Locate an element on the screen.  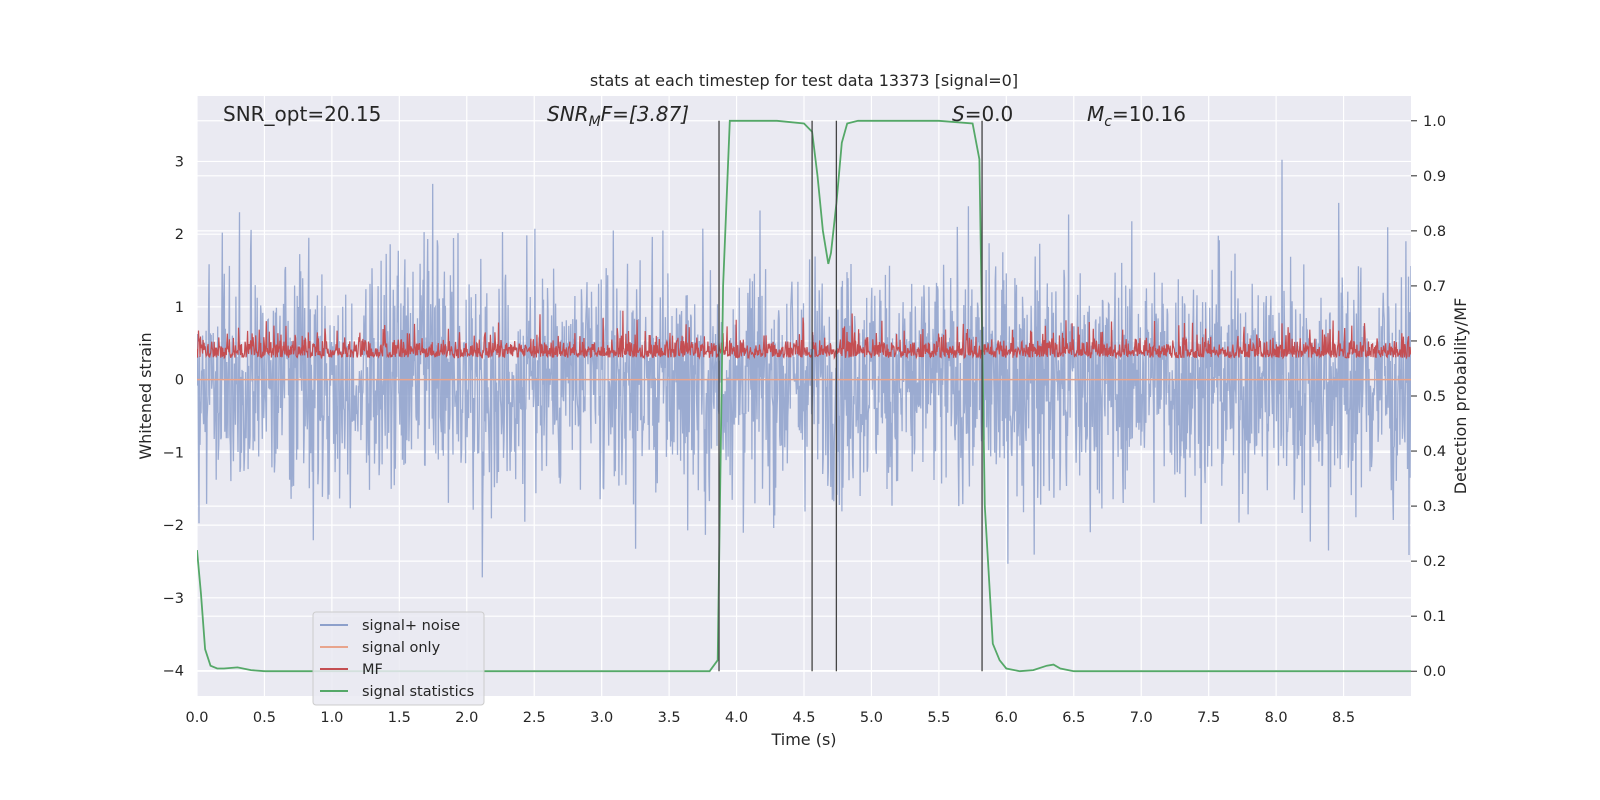
y-tick-label-right-10: 0.0 is located at coordinates (1434, 672).